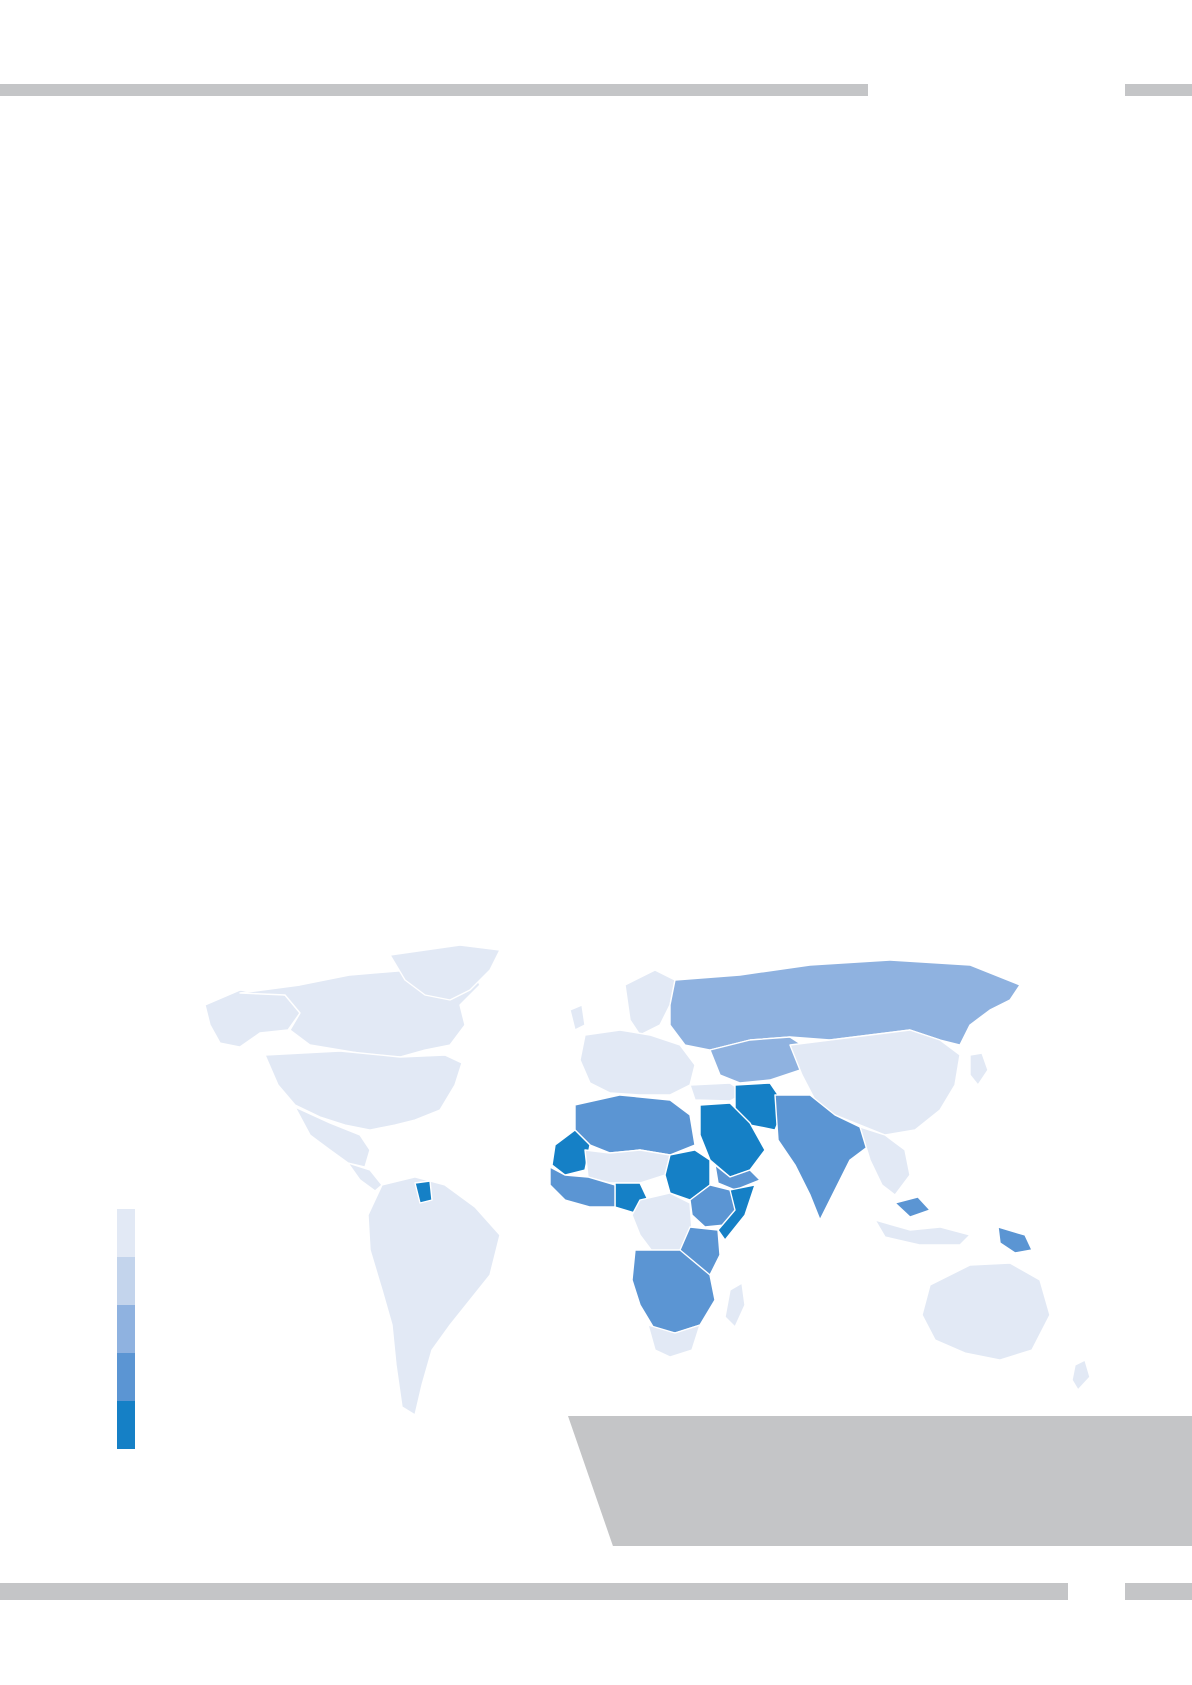 The height and width of the screenshot is (1685, 1192). I want to click on region-sahel, so click(627, 1166).